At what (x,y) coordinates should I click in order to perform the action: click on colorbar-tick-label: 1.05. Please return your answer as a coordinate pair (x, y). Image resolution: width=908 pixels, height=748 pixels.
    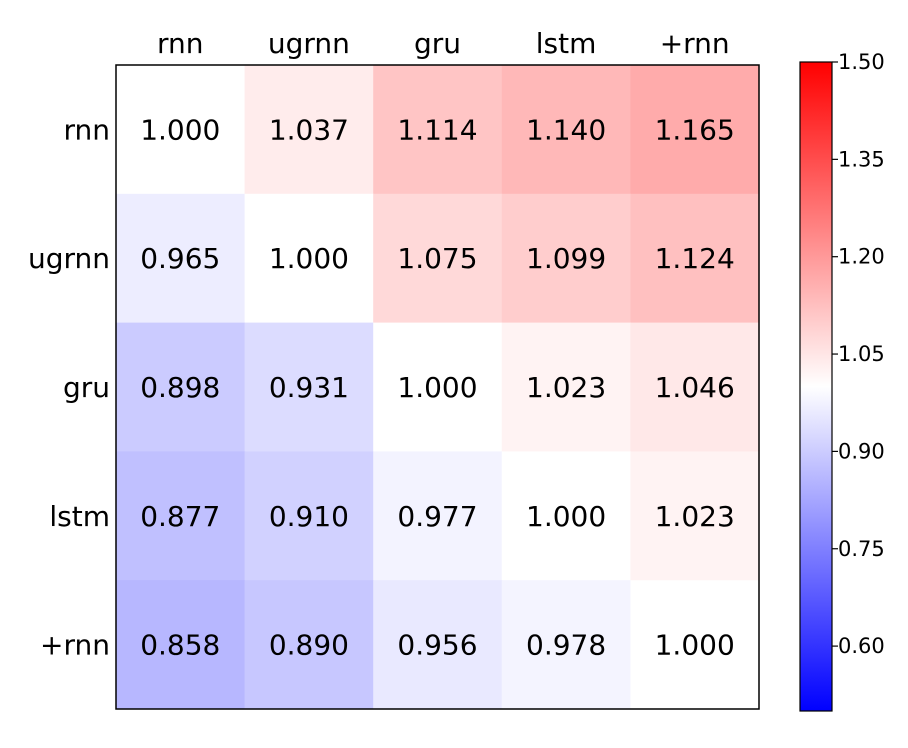
    Looking at the image, I should click on (861, 354).